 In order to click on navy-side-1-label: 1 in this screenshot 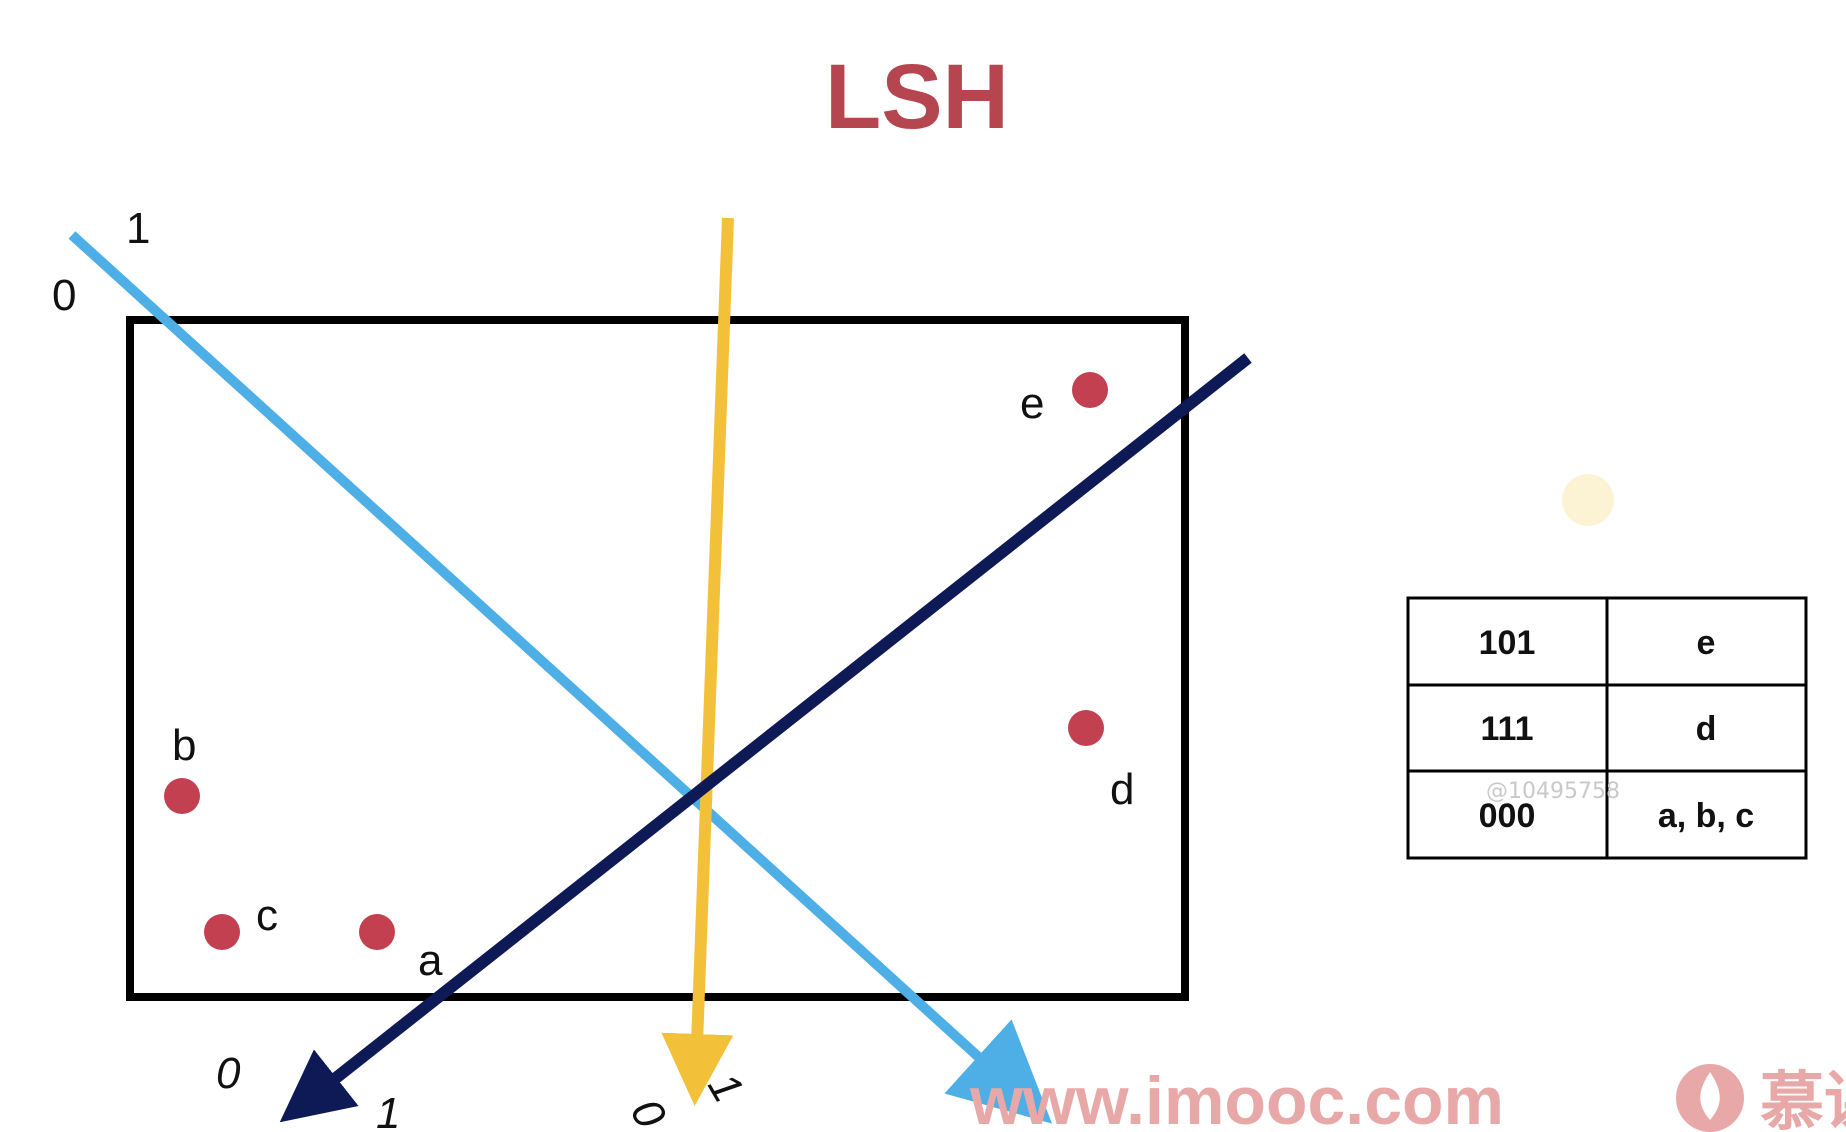, I will do `click(388, 1110)`.